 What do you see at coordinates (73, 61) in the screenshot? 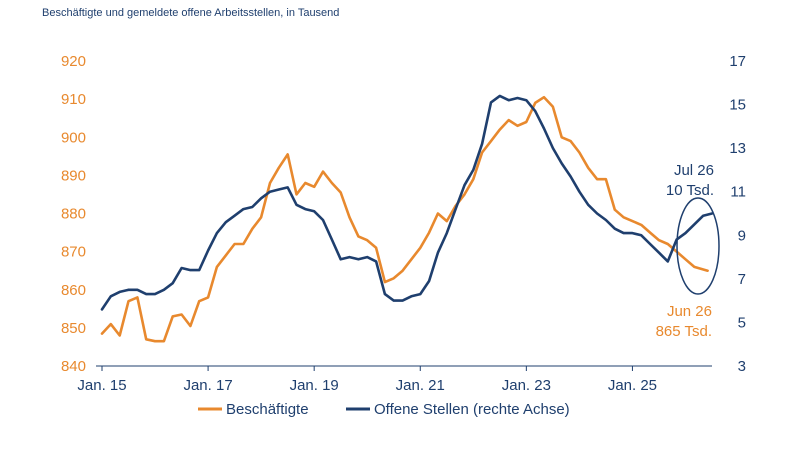
I see `left-tick-label: 920` at bounding box center [73, 61].